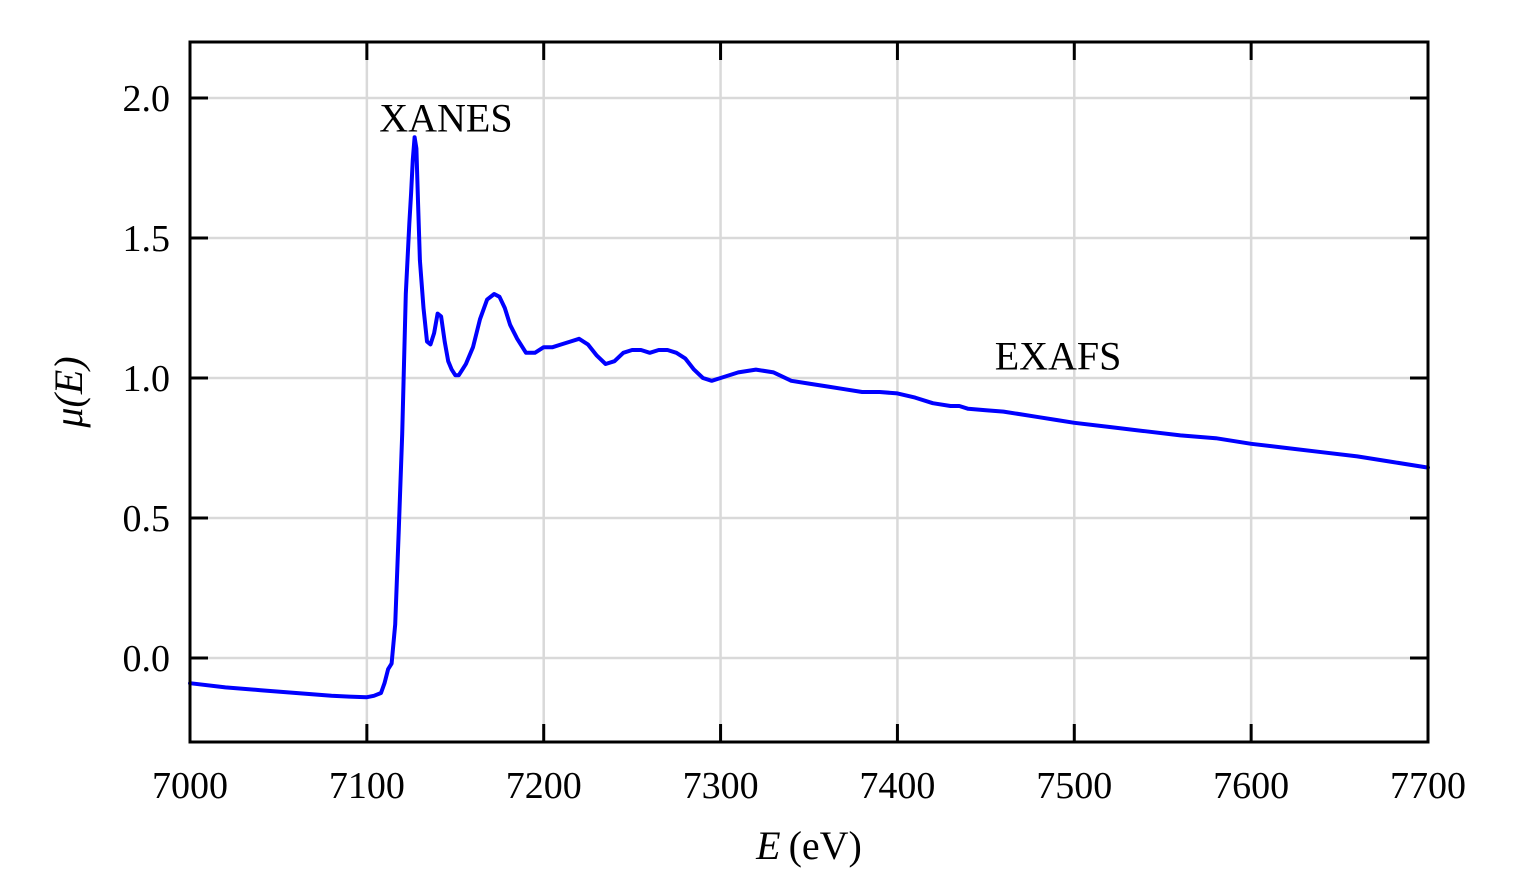 This screenshot has height=889, width=1514. Describe the element at coordinates (825, 845) in the screenshot. I see `x-axis-unit: (eV)` at that location.